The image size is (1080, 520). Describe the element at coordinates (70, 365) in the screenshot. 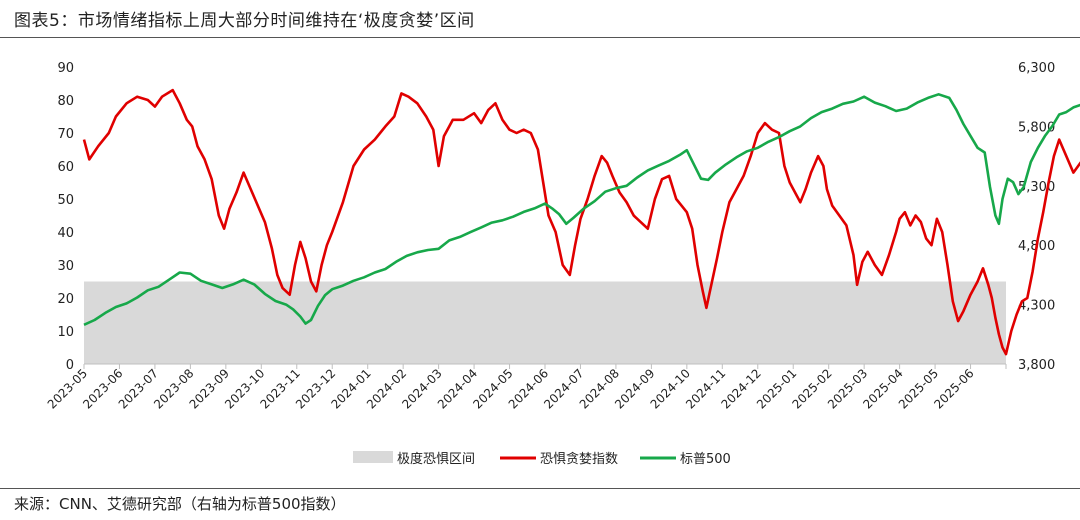

I see `y-left-tick-label: 0` at that location.